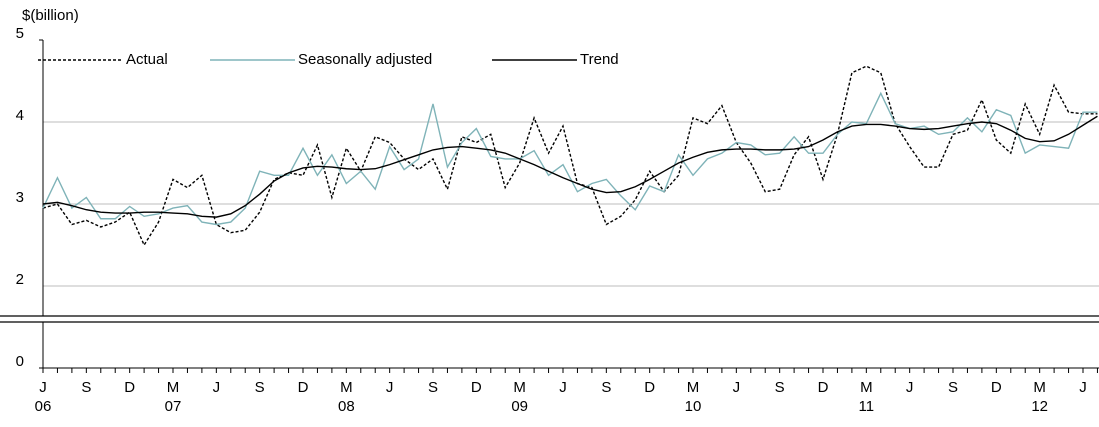 This screenshot has width=1099, height=427. I want to click on legend-label: Trend, so click(599, 59).